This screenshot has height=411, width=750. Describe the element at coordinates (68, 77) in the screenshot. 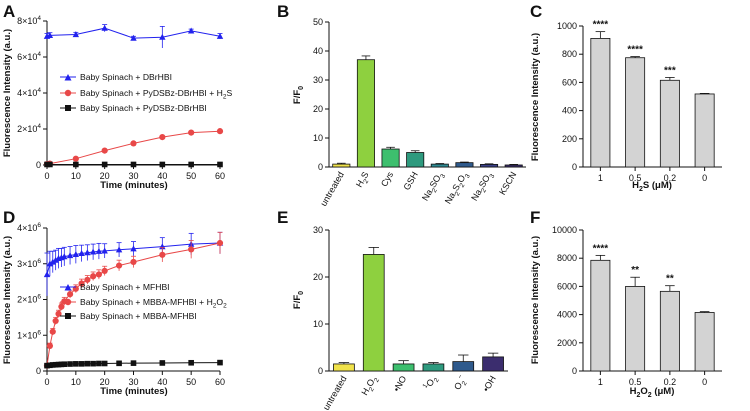

I see `triangle-marker-icon` at that location.